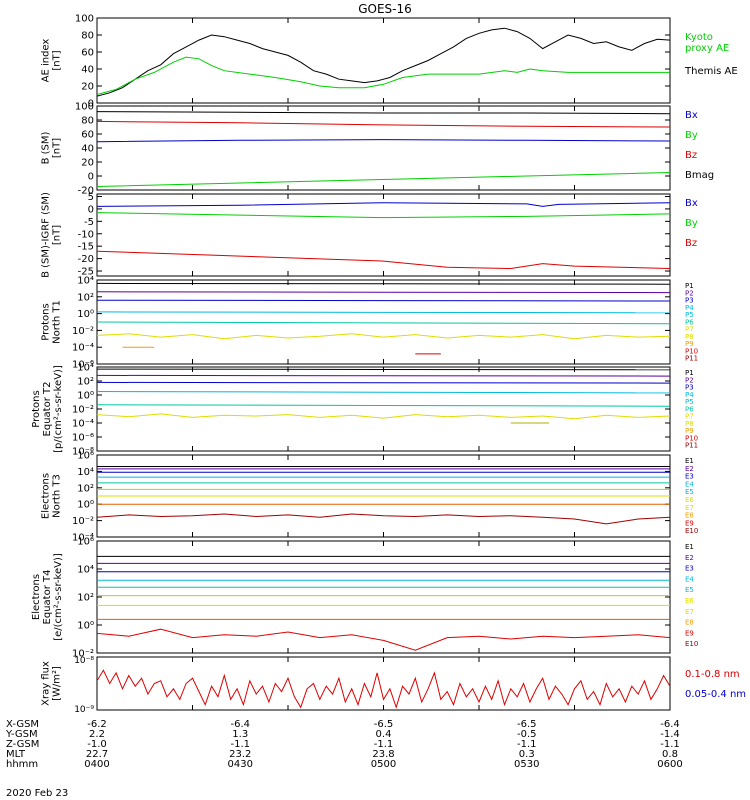 This screenshot has height=800, width=750. I want to click on y-tick-label: 10⁴, so click(85, 281).